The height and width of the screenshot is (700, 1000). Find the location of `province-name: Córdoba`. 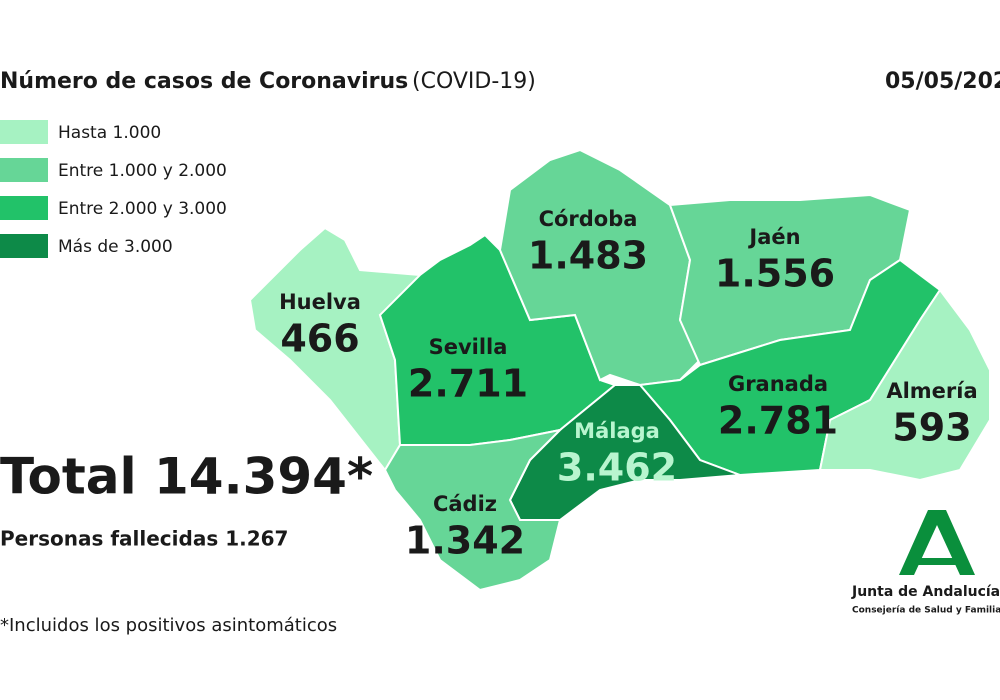

province-name: Córdoba is located at coordinates (588, 219).